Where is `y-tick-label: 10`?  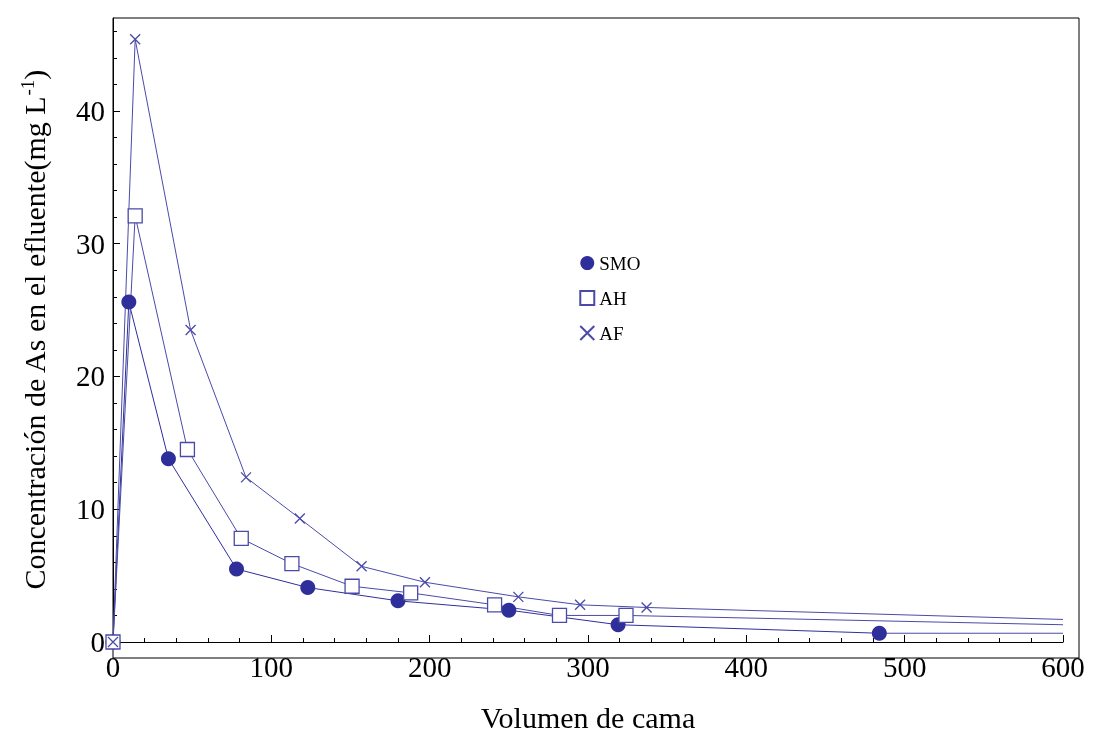
y-tick-label: 10 is located at coordinates (90, 509).